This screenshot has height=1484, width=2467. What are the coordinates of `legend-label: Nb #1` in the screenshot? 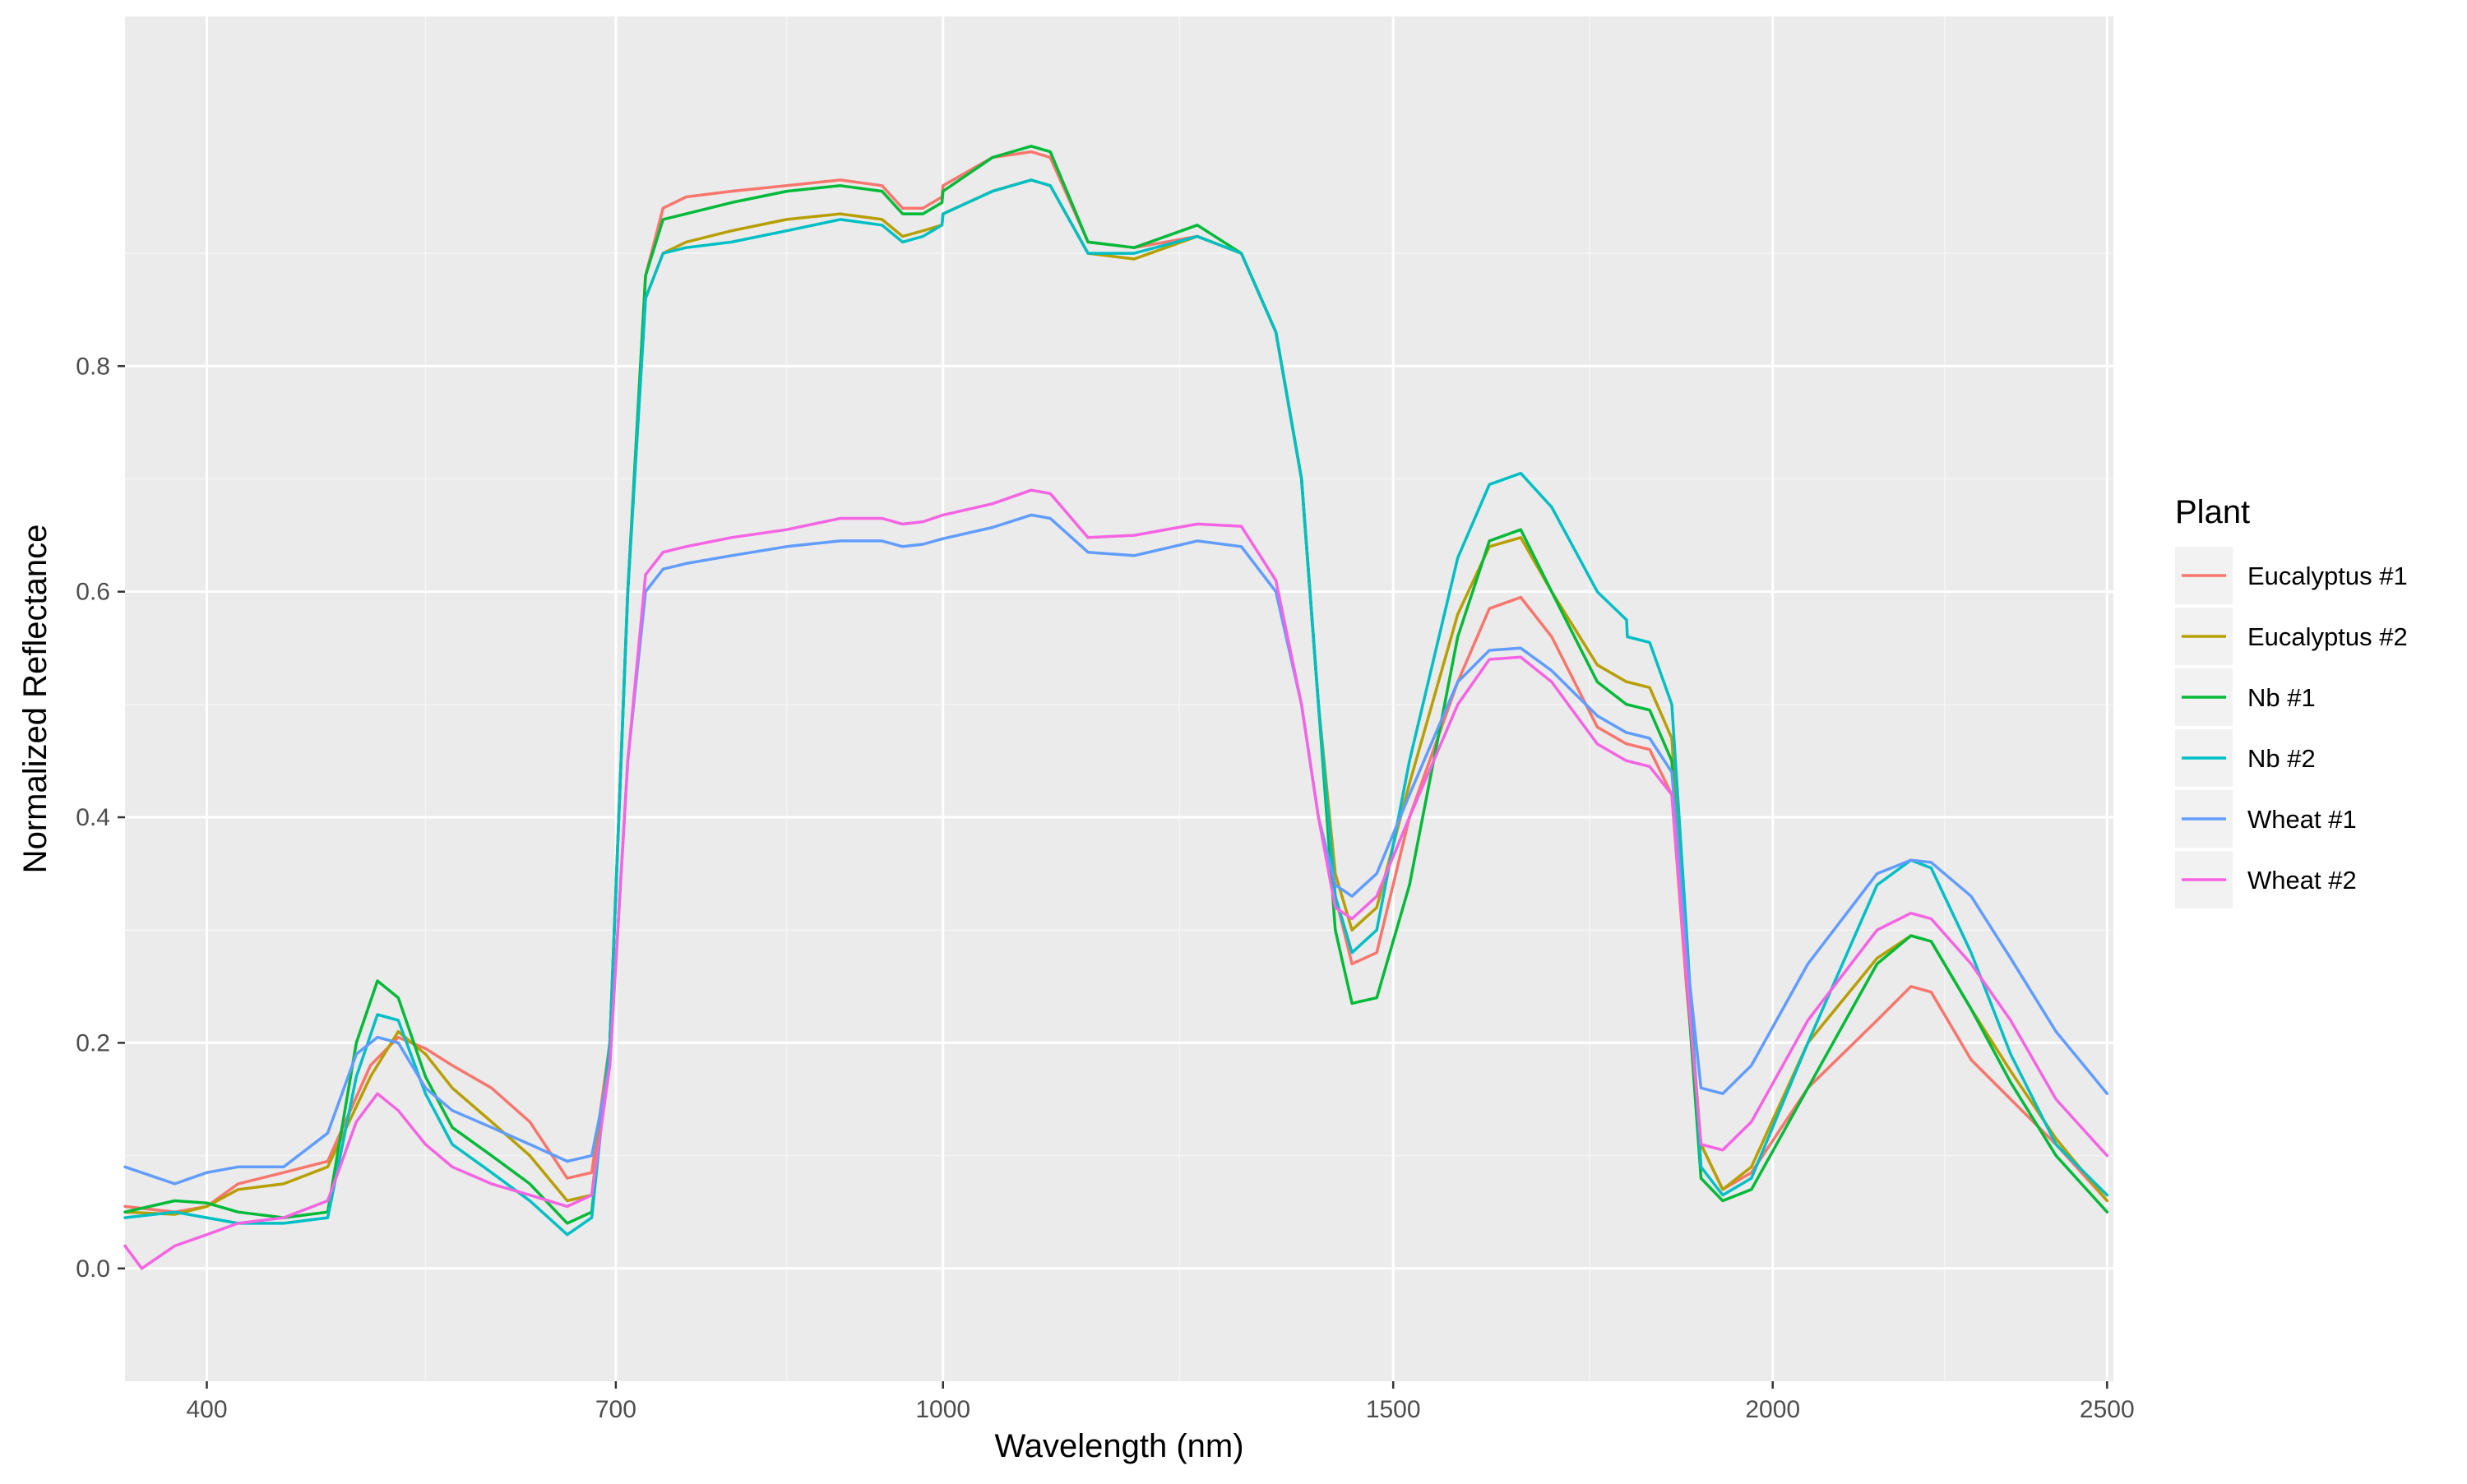 It's located at (2281, 697).